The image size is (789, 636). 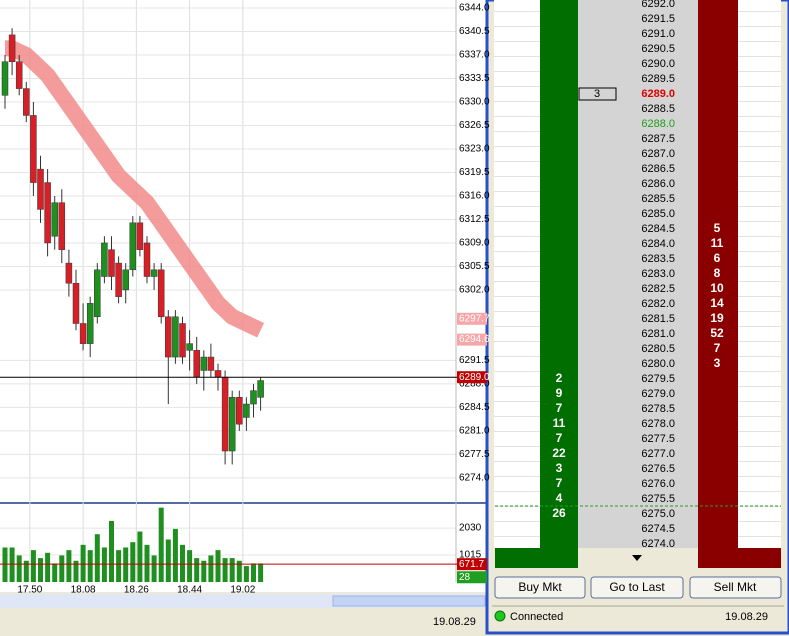 I want to click on ladder-price: 6285.5, so click(x=658, y=199).